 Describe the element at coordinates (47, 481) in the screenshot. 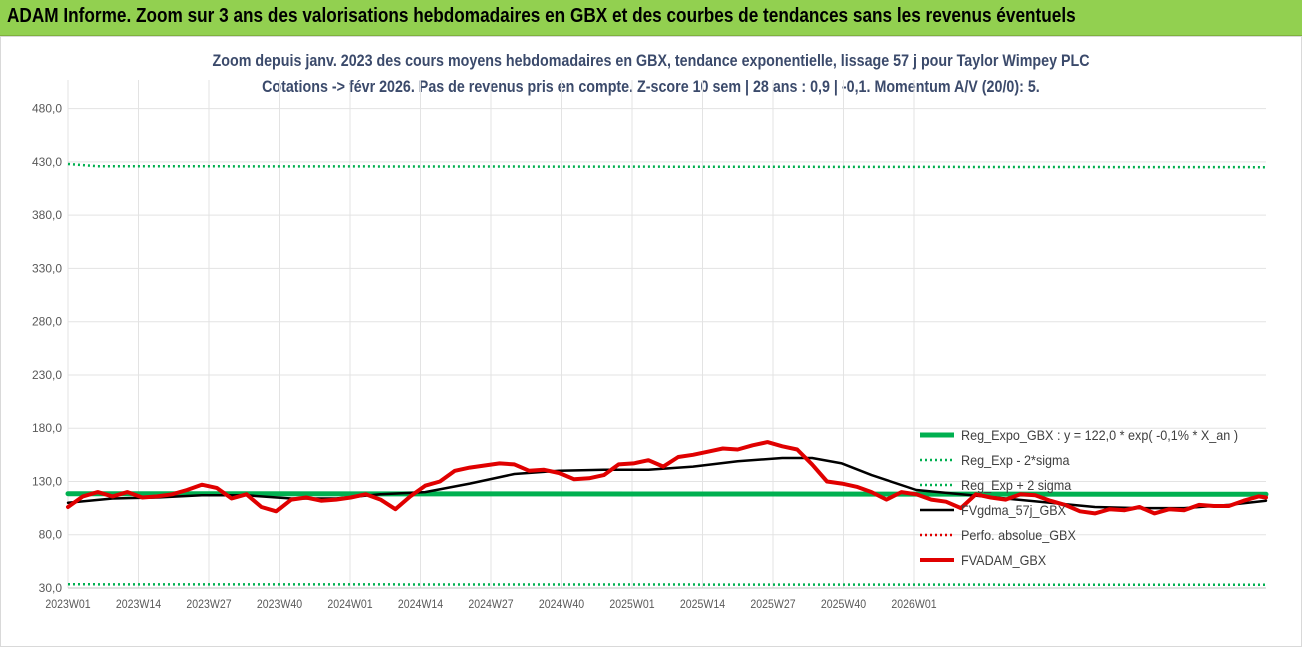

I see `y-tick-label: 130,0` at that location.